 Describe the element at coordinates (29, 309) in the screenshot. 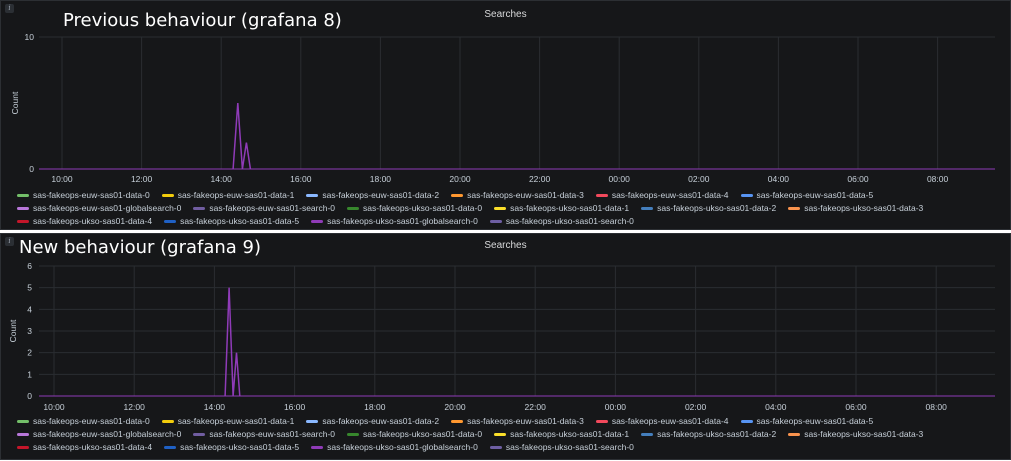

I see `y-tick-label: 4` at that location.